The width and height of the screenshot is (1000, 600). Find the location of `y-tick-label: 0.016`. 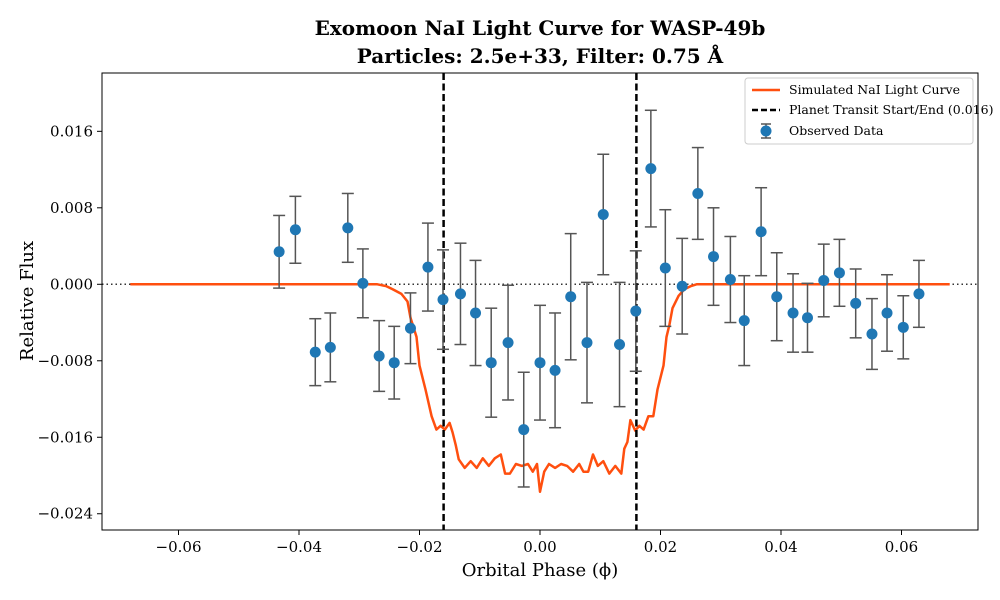

y-tick-label: 0.016 is located at coordinates (71, 131).